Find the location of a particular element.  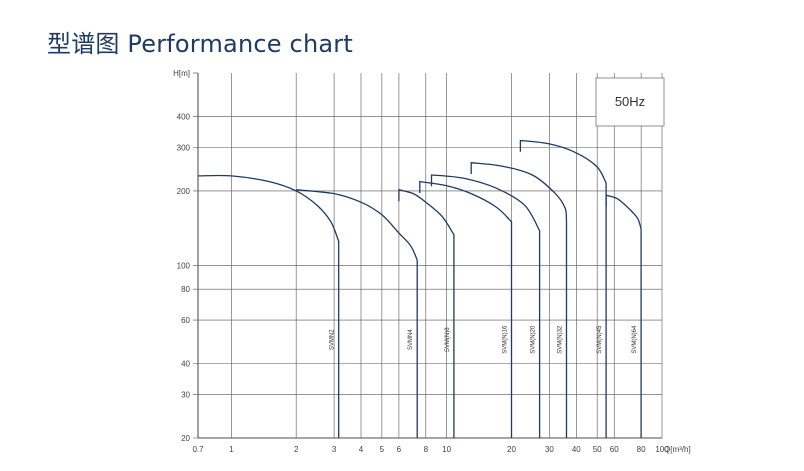

series-label: SVM(N)32 is located at coordinates (560, 339).